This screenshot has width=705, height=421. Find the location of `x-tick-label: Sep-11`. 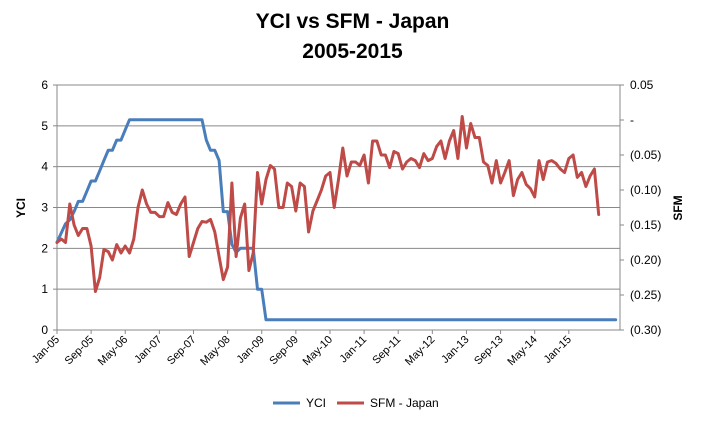

x-tick-label: Sep-11 is located at coordinates (386, 350).